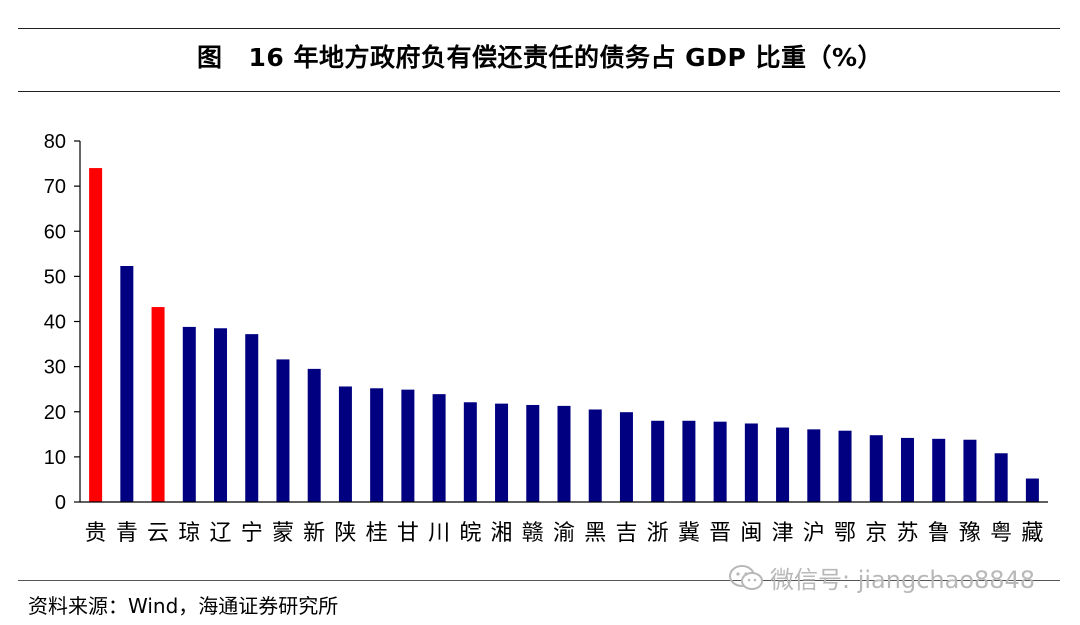  I want to click on title-rule, so click(539, 91).